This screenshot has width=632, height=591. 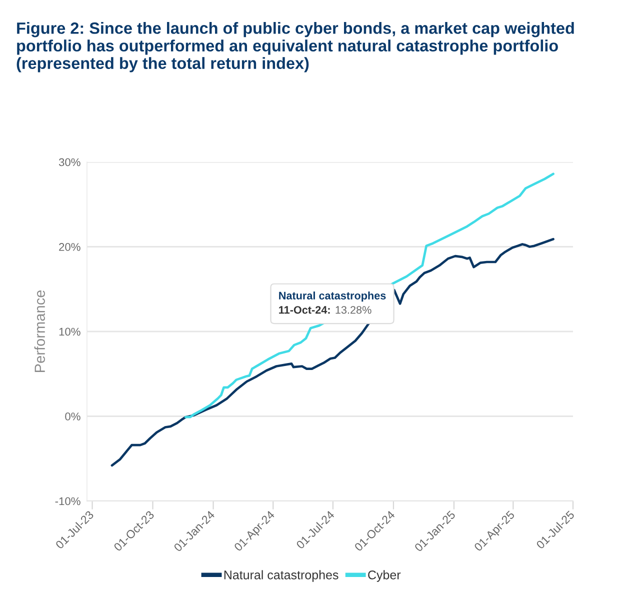 I want to click on y-tick-label: 10%, so click(x=69, y=332).